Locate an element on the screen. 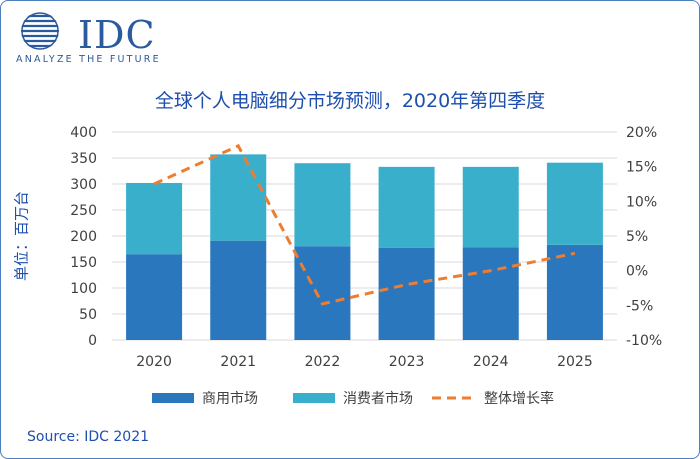  legend-growth-label: 整体增长率 is located at coordinates (519, 398).